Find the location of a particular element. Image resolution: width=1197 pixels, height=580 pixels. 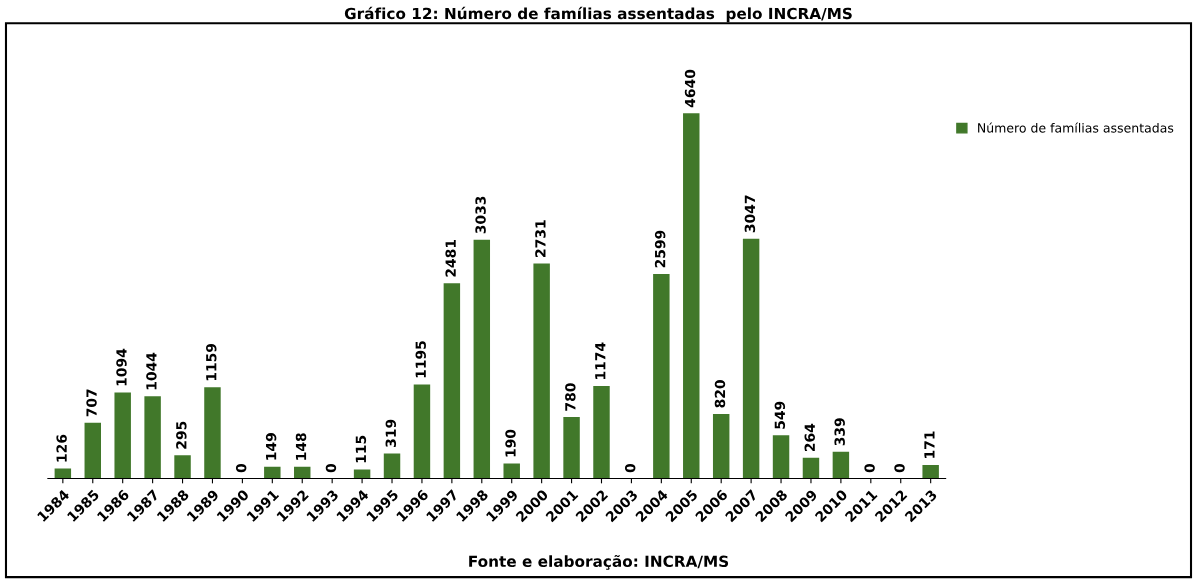

data-label: 295 is located at coordinates (181, 435).